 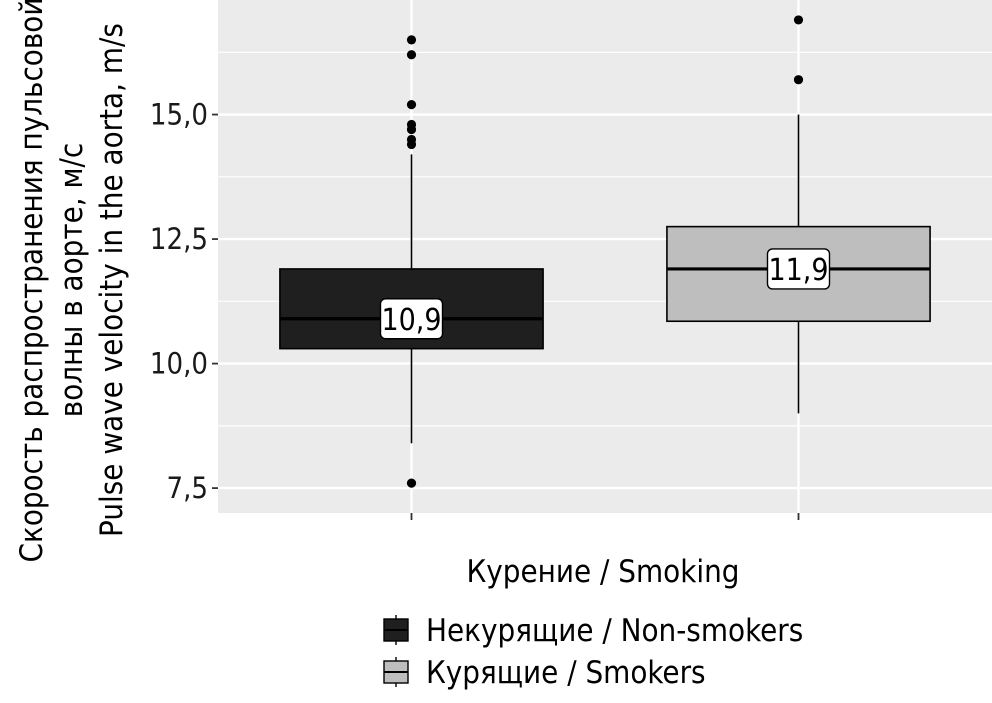 What do you see at coordinates (72, 280) in the screenshot?
I see `y-axis-title-line-2: волны в аорте, м/с` at bounding box center [72, 280].